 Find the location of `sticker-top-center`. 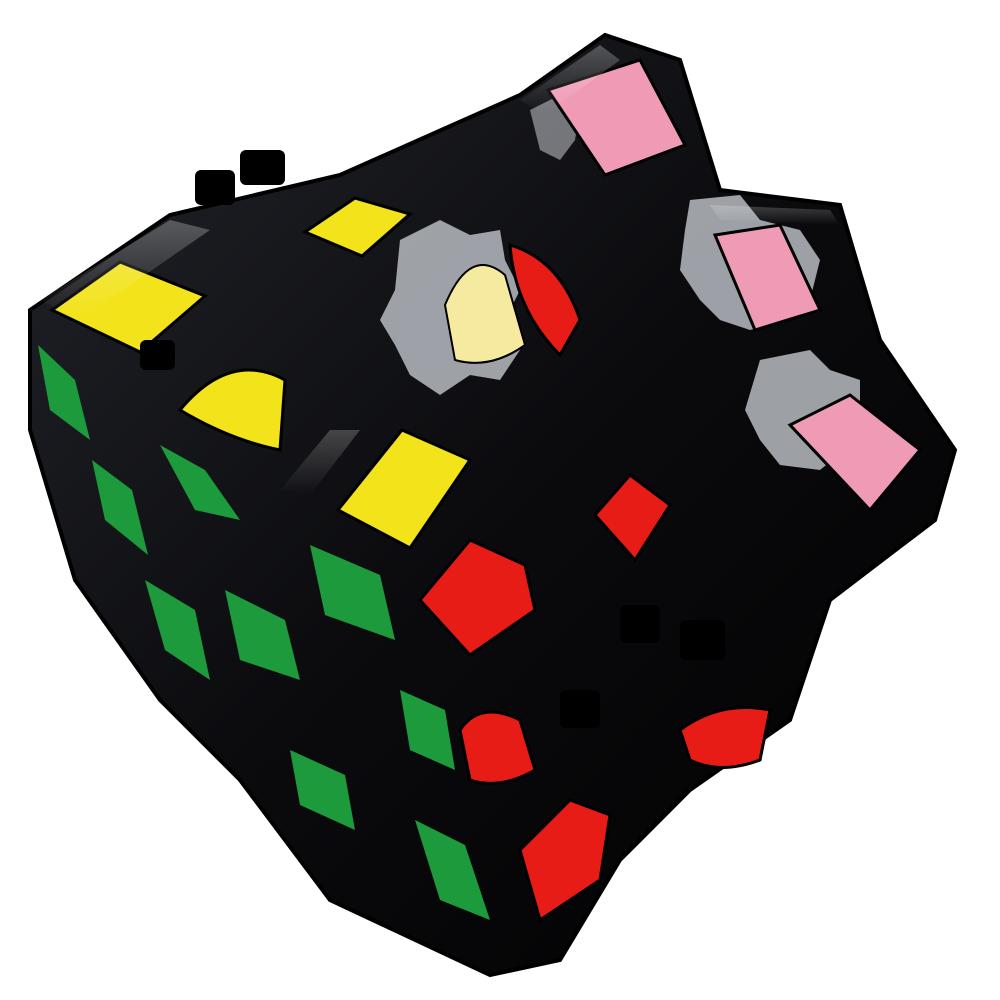

sticker-top-center is located at coordinates (485, 314).